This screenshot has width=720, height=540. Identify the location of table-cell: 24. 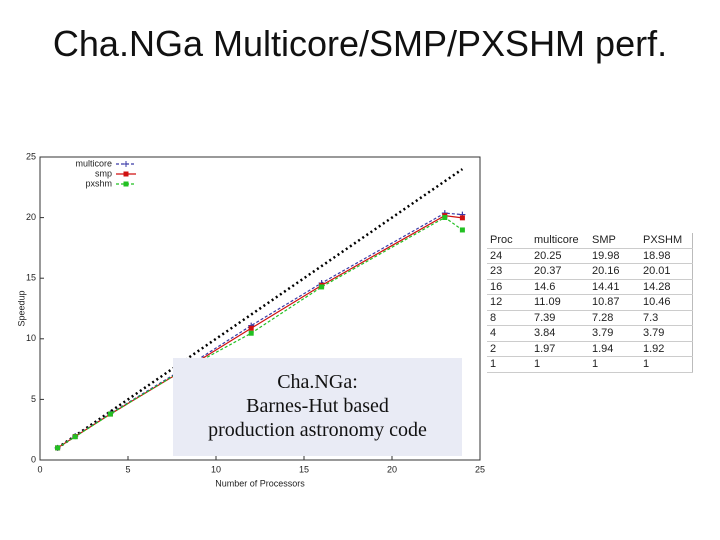
(509, 256).